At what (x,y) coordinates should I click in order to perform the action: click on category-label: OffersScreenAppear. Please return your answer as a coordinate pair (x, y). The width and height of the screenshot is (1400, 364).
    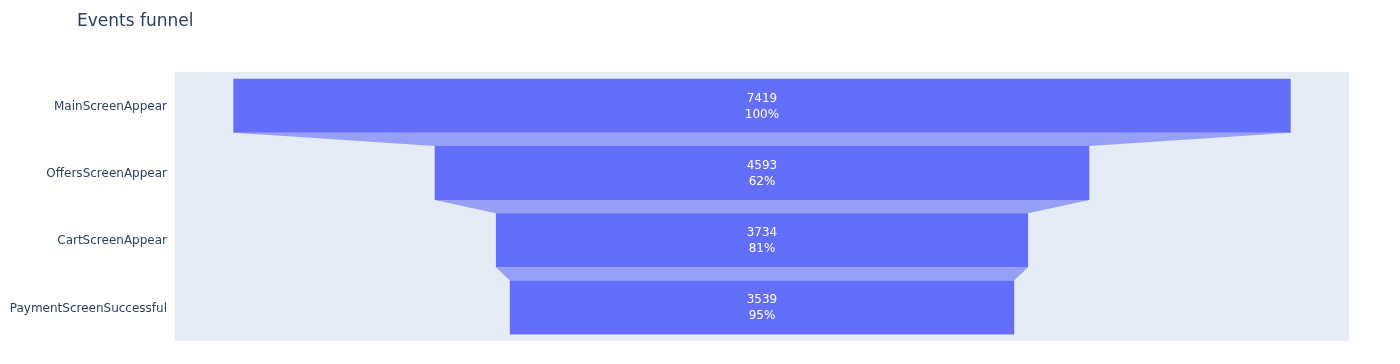
    Looking at the image, I should click on (107, 173).